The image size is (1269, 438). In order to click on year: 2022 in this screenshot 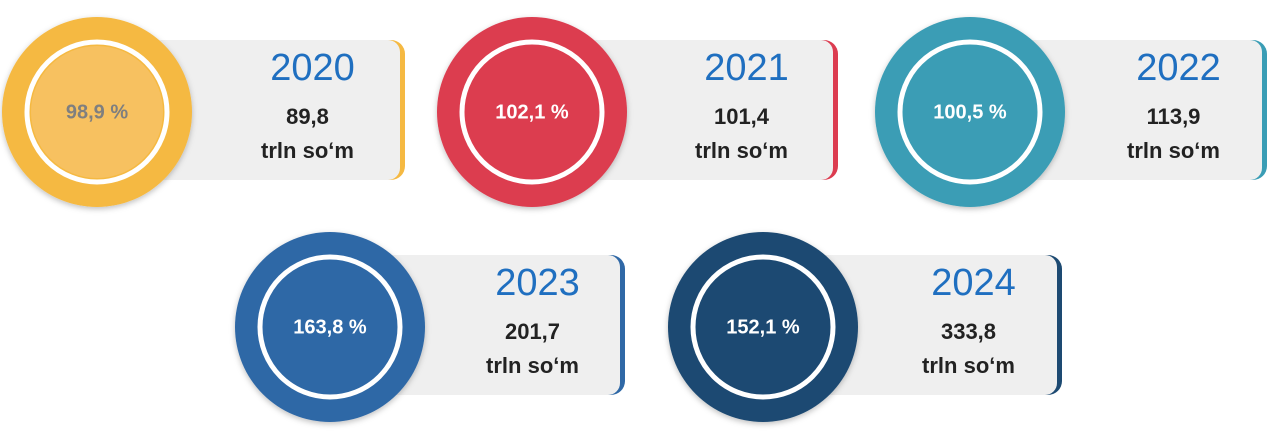, I will do `click(1178, 68)`.